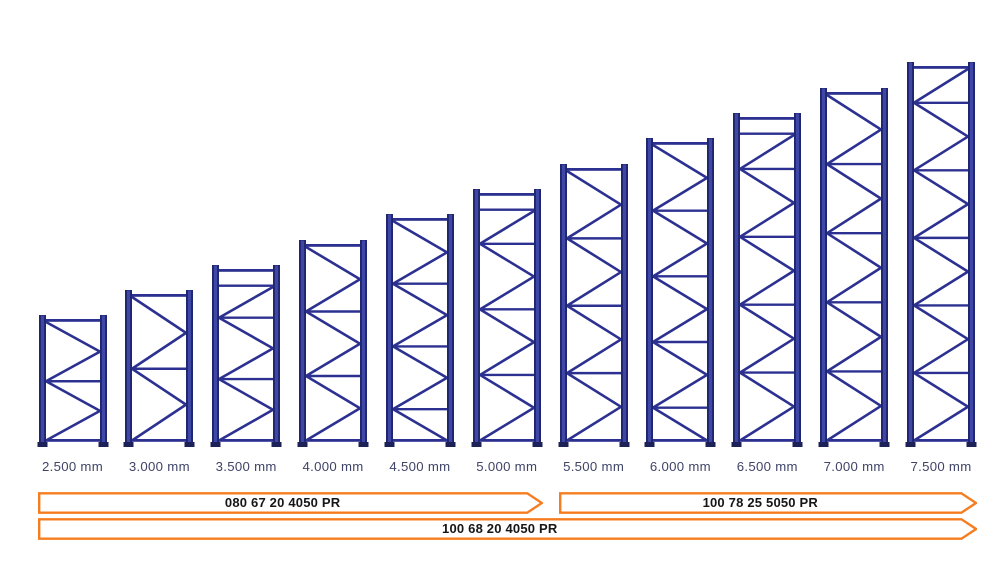 The height and width of the screenshot is (563, 1000). What do you see at coordinates (72, 466) in the screenshot?
I see `height-label-2500: 2.500 mm` at bounding box center [72, 466].